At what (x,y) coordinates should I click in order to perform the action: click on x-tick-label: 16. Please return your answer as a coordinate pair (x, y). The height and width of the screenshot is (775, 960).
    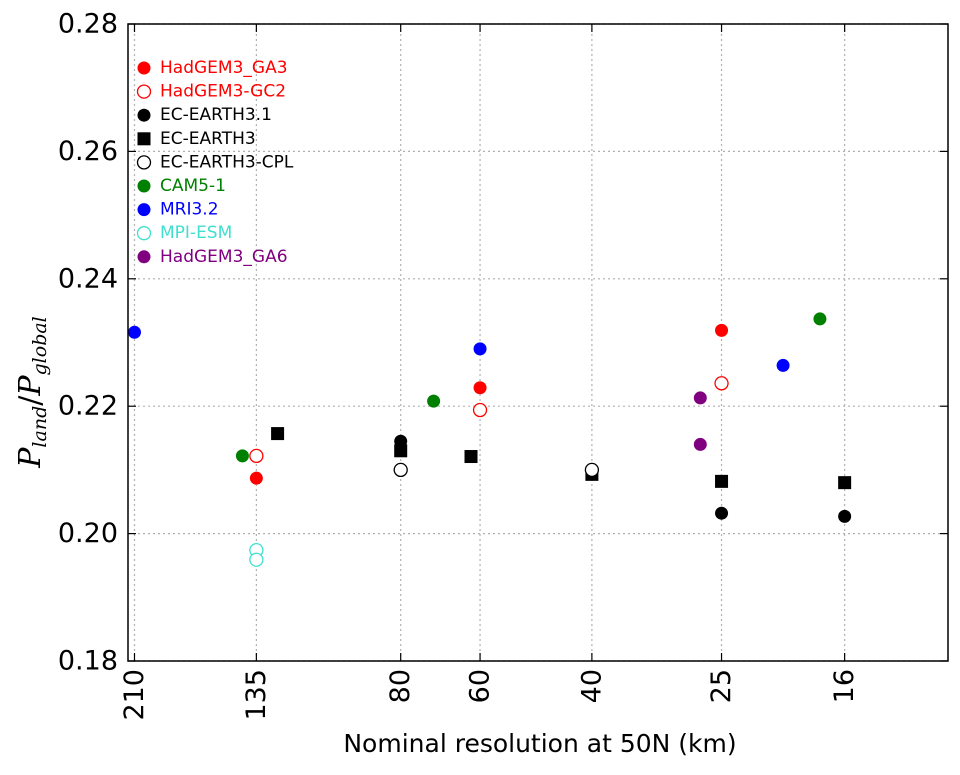
    Looking at the image, I should click on (844, 686).